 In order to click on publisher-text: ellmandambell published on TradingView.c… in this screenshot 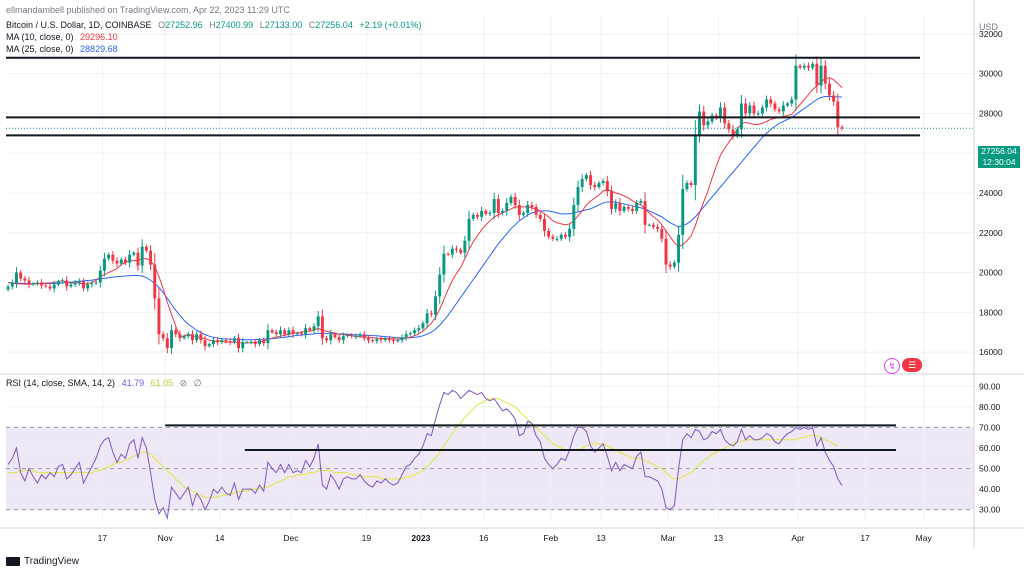, I will do `click(148, 10)`.